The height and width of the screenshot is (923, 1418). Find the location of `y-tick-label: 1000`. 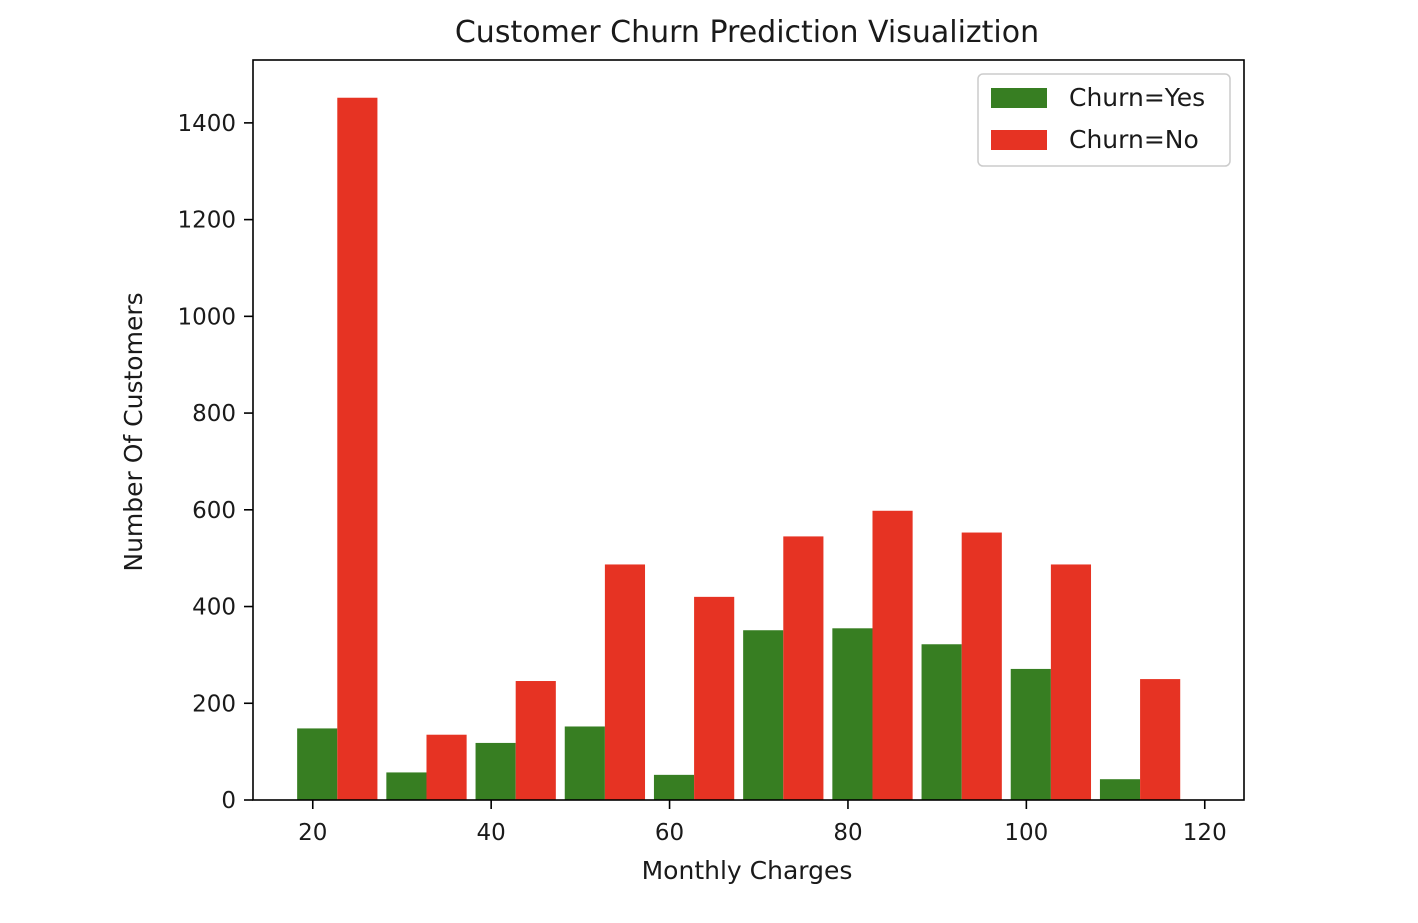

y-tick-label: 1000 is located at coordinates (206, 317).